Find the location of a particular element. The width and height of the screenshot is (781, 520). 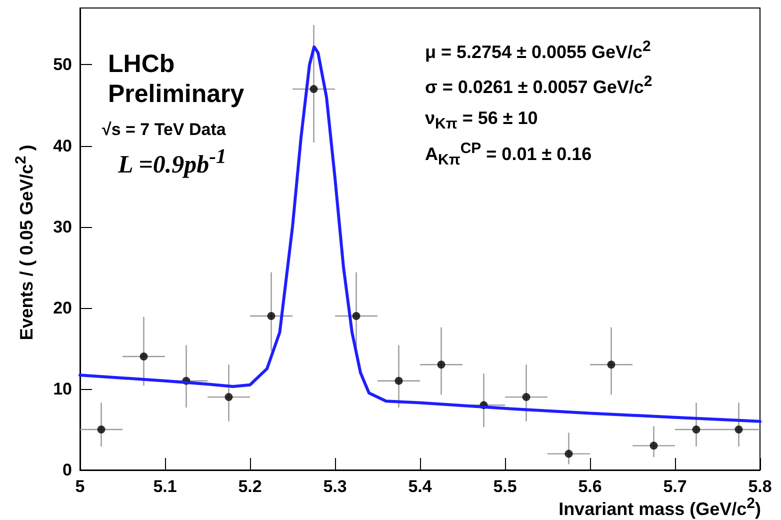

x-tick-label: 5.1 is located at coordinates (165, 486).